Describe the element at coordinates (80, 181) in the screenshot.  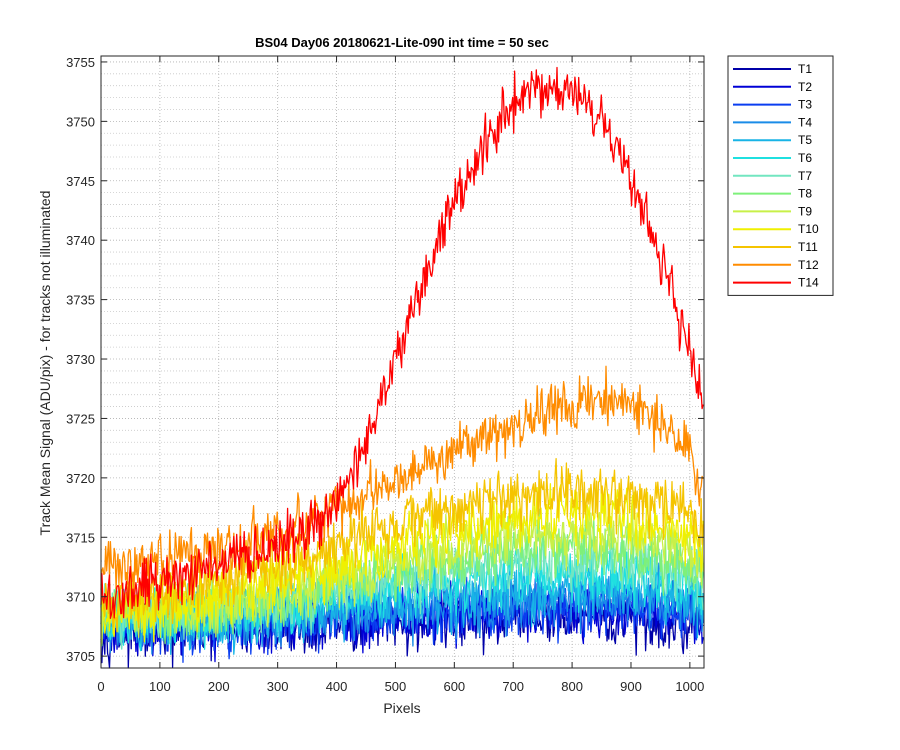
I see `y-tick-label: 3745` at that location.